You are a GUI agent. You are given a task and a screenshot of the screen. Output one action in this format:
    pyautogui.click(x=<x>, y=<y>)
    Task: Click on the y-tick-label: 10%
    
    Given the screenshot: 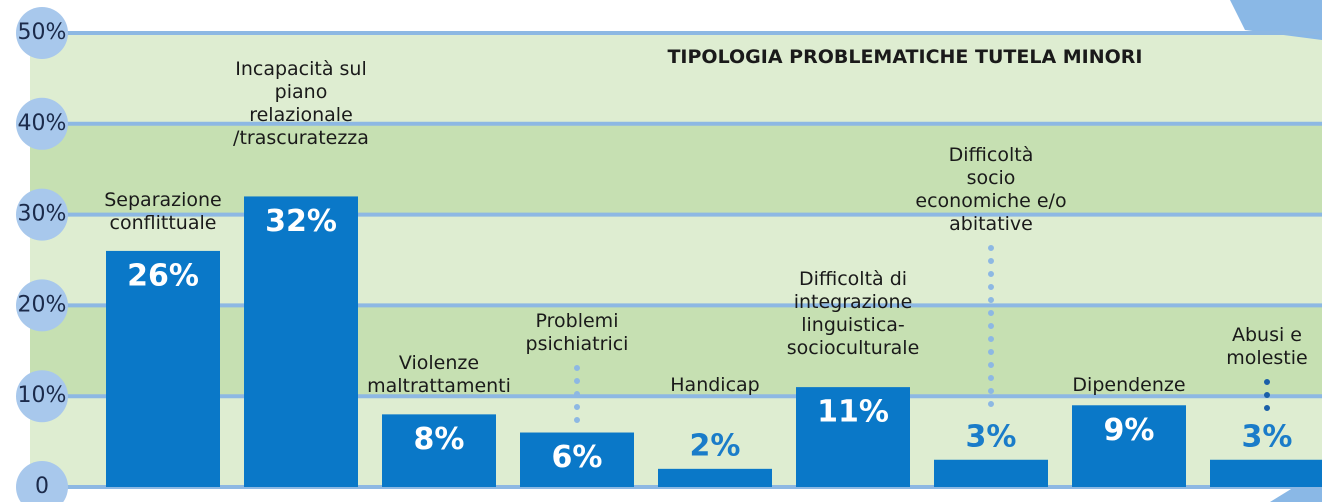 What is the action you would take?
    pyautogui.click(x=42, y=395)
    